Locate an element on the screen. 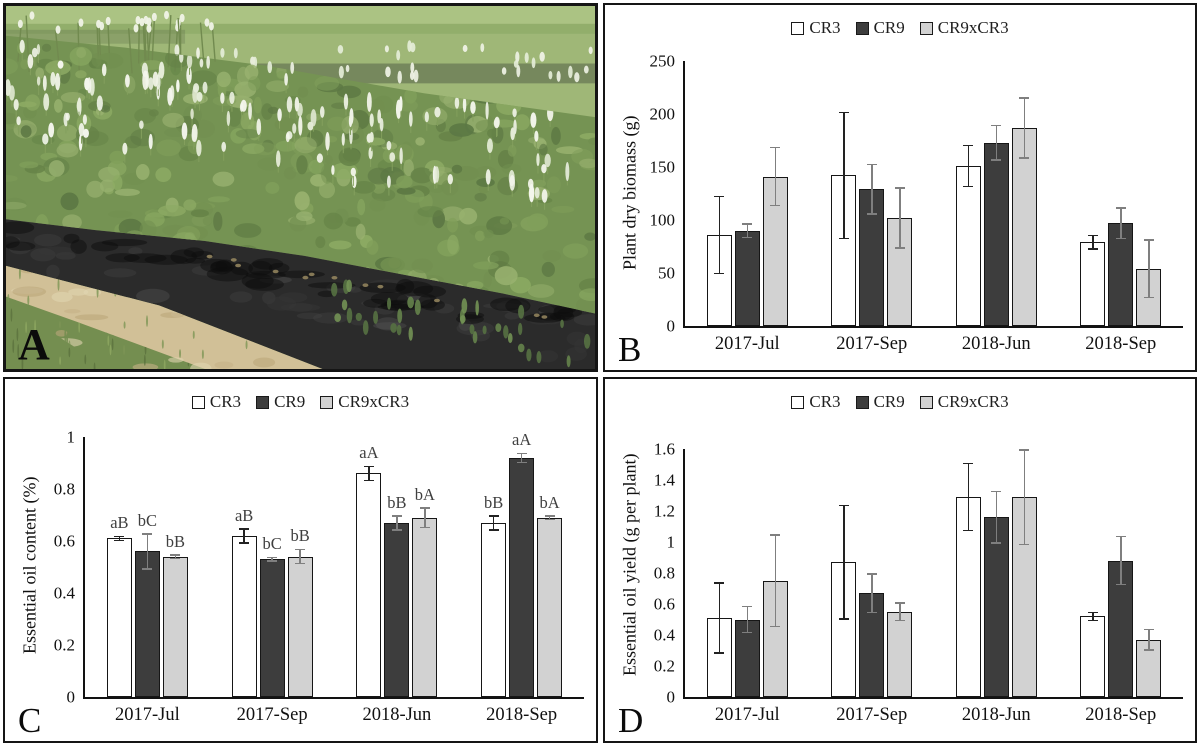 The height and width of the screenshot is (746, 1200). bar-group: 2017-Jul aB bC bB is located at coordinates (147, 580).